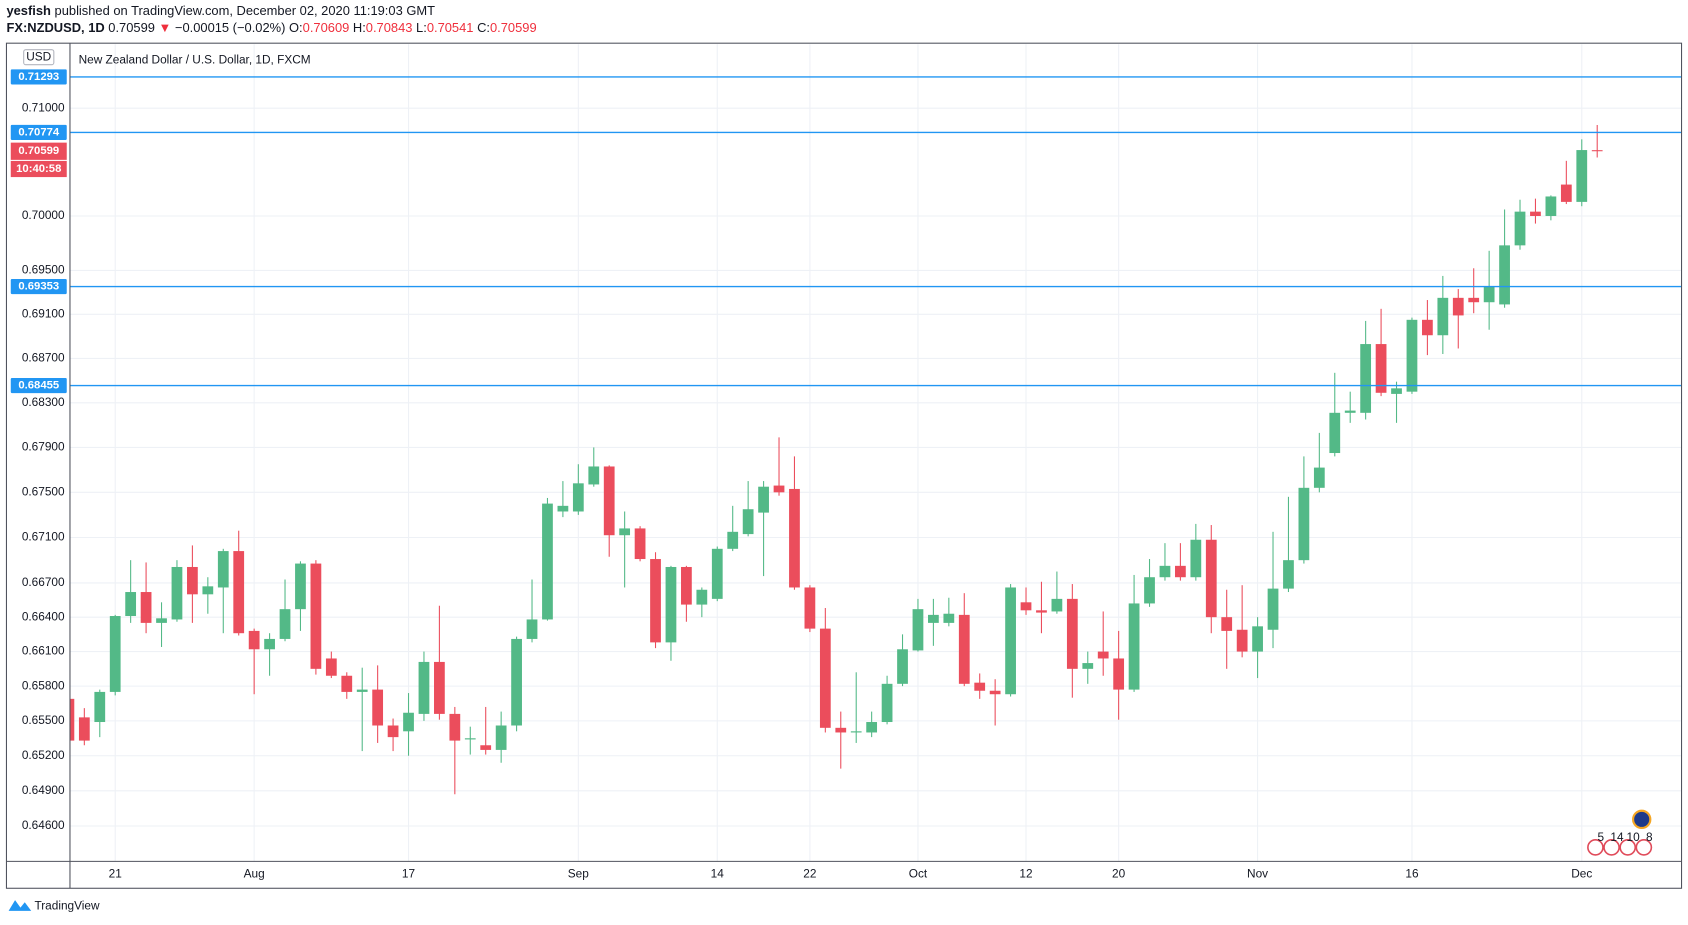 The height and width of the screenshot is (925, 1688). Describe the element at coordinates (28, 10) in the screenshot. I see `author: yesfish` at that location.